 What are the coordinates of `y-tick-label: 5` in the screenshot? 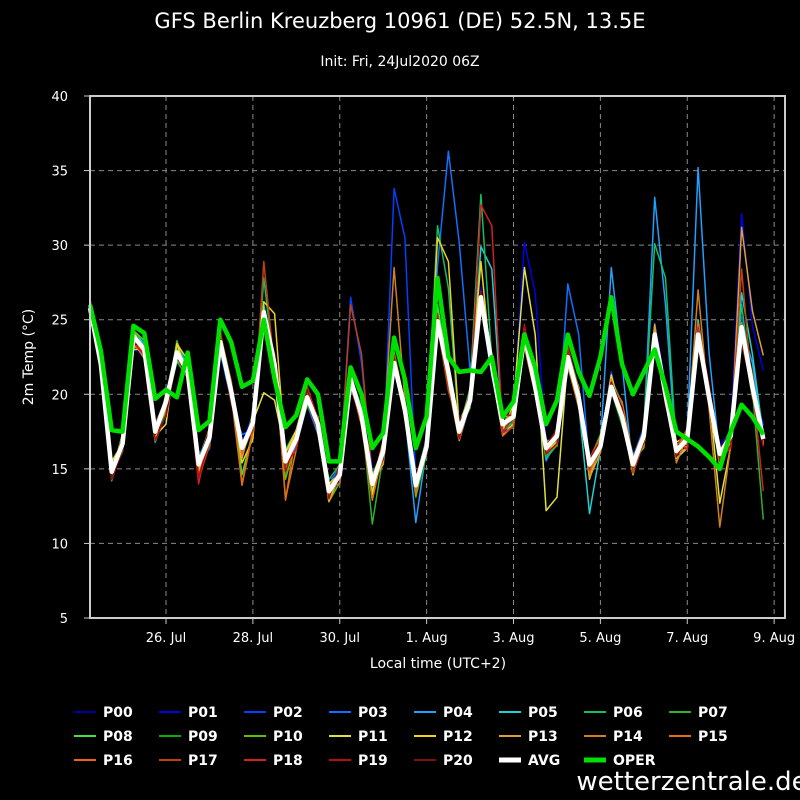 It's located at (64, 619).